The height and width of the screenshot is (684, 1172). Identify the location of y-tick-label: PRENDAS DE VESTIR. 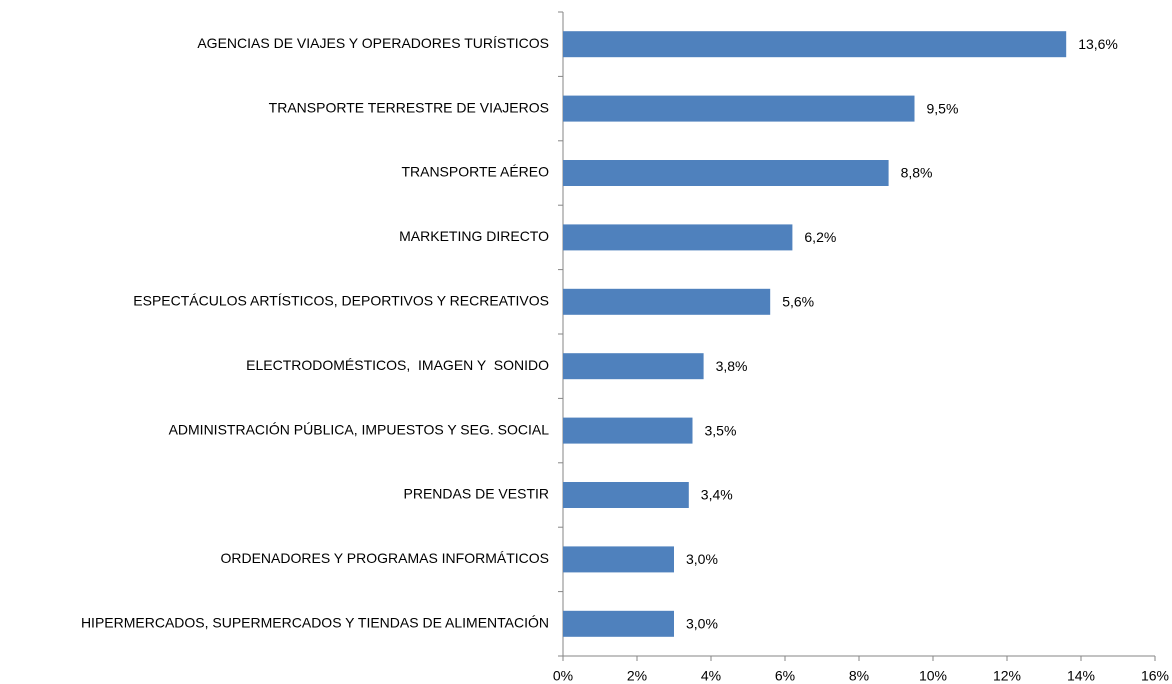
(476, 494).